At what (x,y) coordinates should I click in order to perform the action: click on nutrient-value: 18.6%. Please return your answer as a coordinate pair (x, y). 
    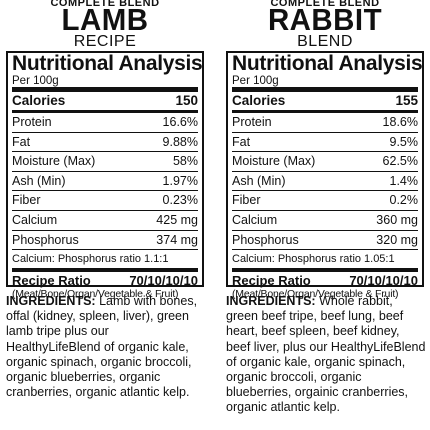
    Looking at the image, I should click on (400, 122).